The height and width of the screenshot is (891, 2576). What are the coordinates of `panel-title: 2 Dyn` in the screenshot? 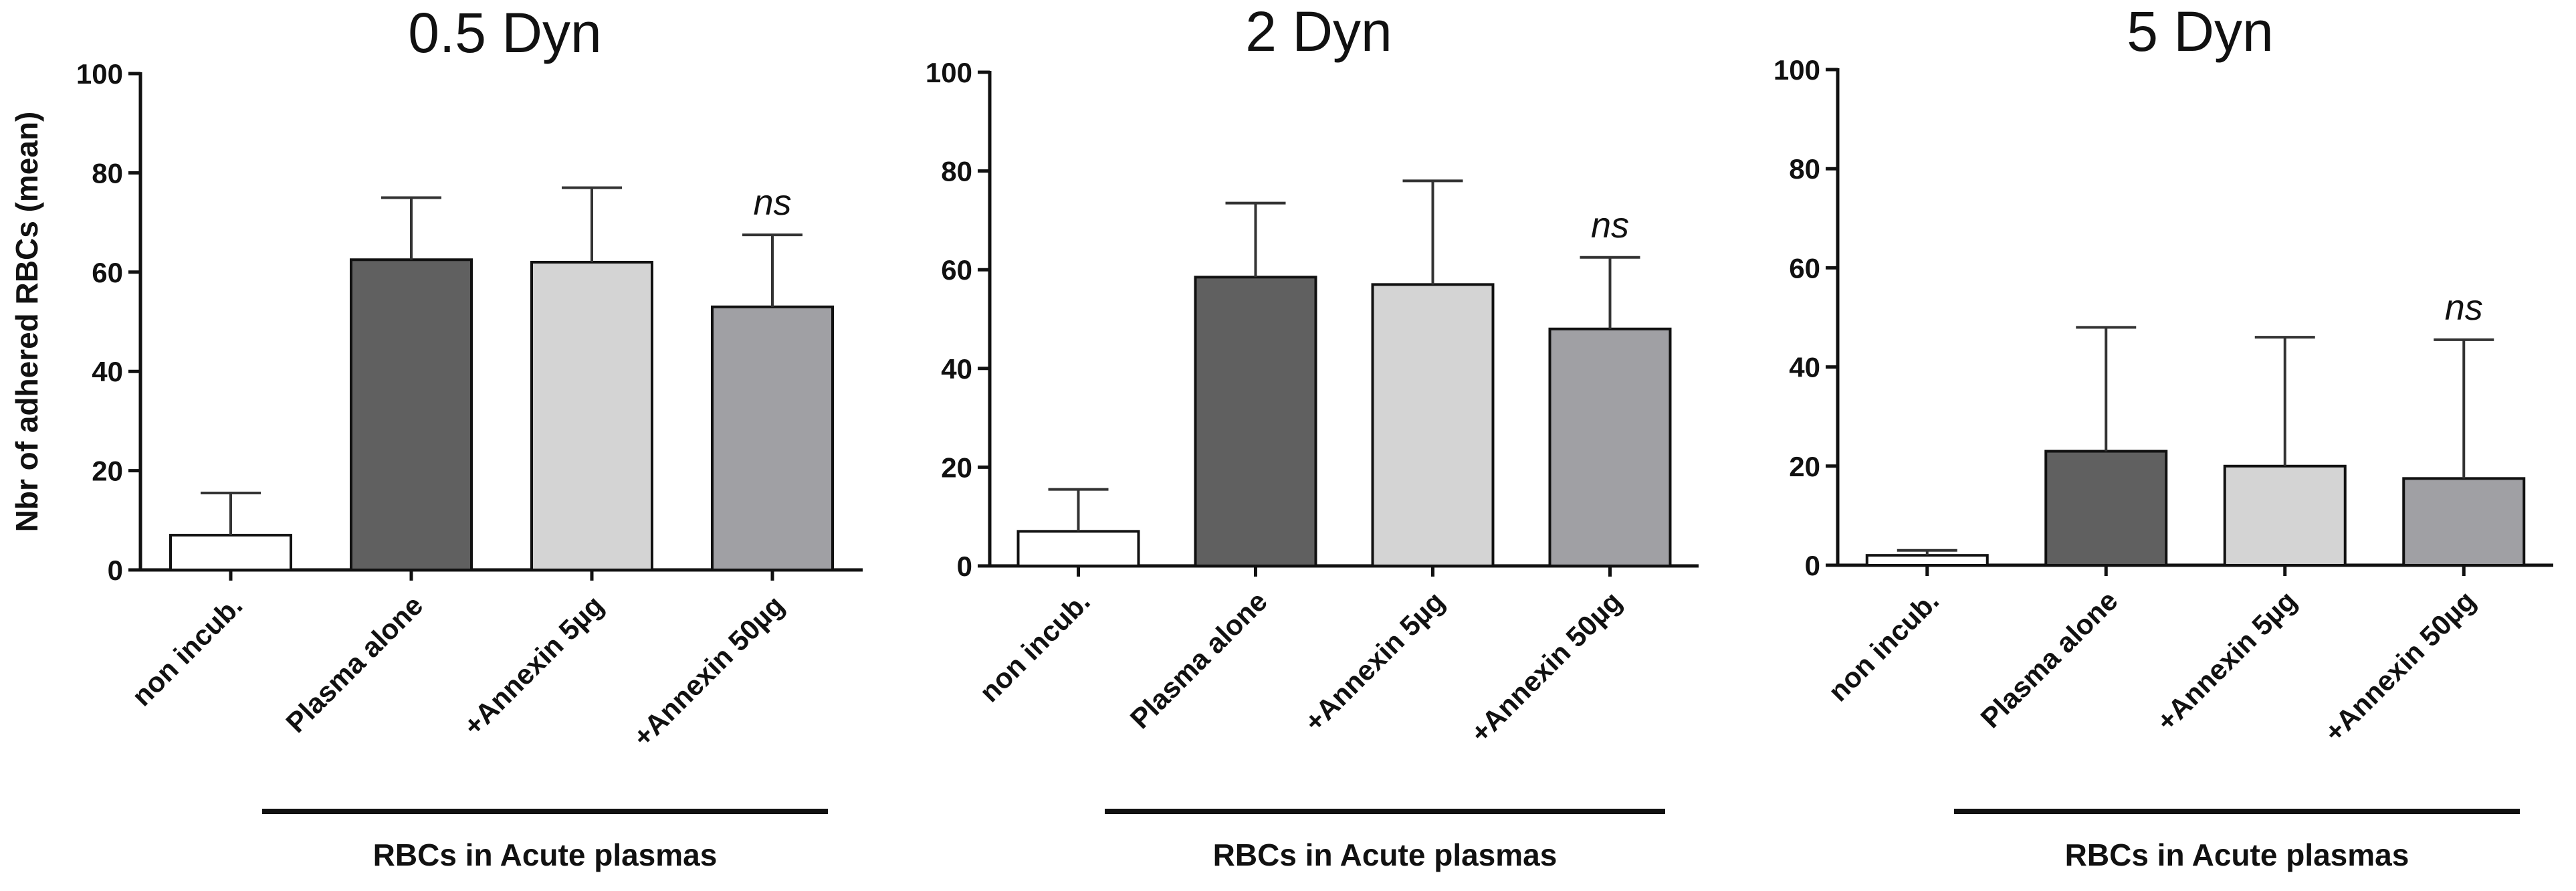 It's located at (1319, 32).